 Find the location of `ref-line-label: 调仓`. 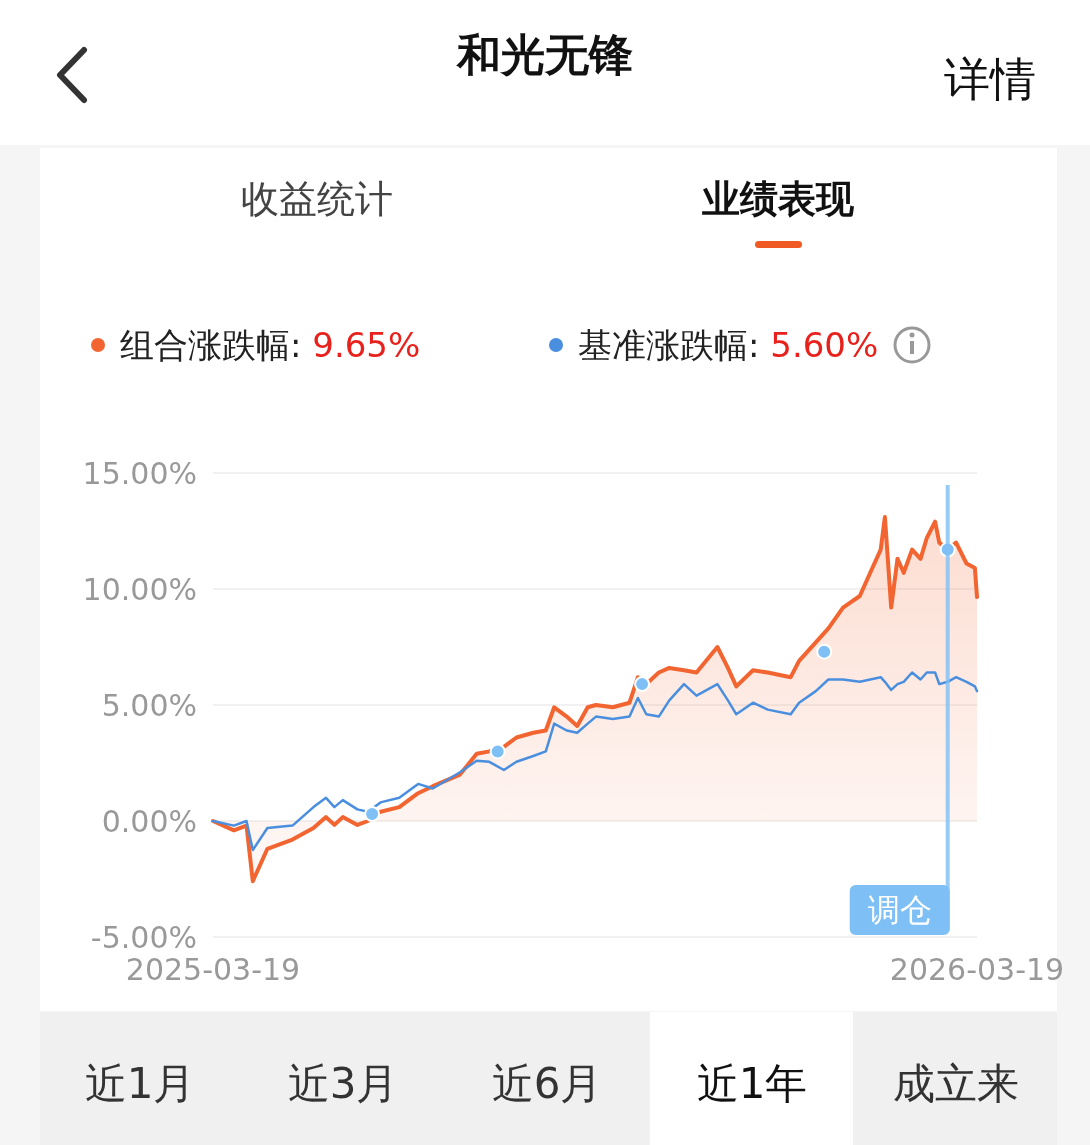

ref-line-label: 调仓 is located at coordinates (899, 910).